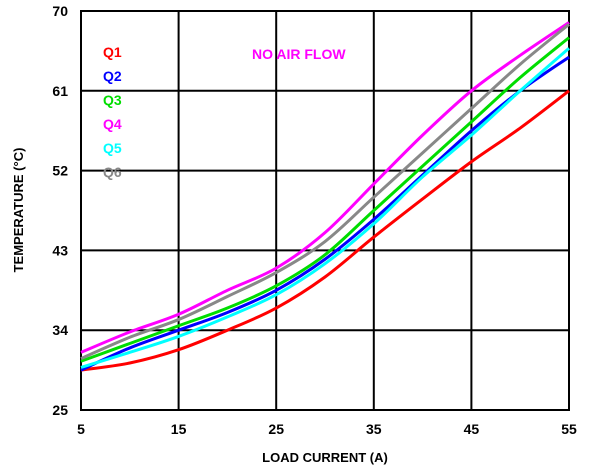  Describe the element at coordinates (325, 457) in the screenshot. I see `x-axis-label: LOAD CURRENT (A)` at that location.